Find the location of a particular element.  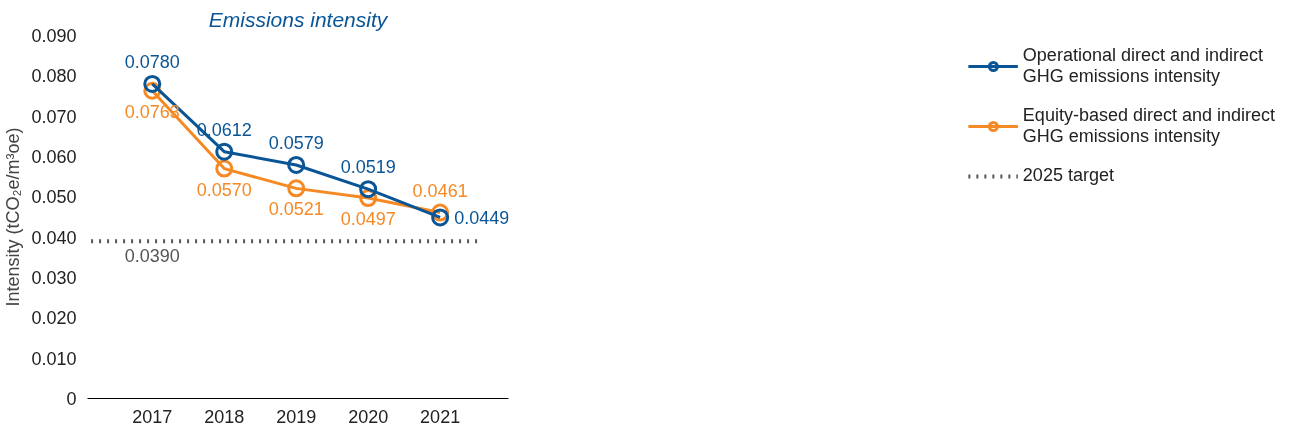

y-tick-label: 0.050 is located at coordinates (54, 197).